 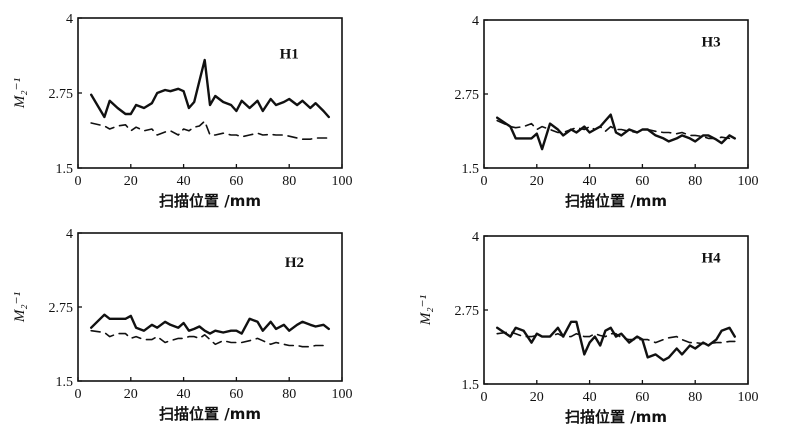 I want to click on panel-title: H3, so click(x=710, y=43).